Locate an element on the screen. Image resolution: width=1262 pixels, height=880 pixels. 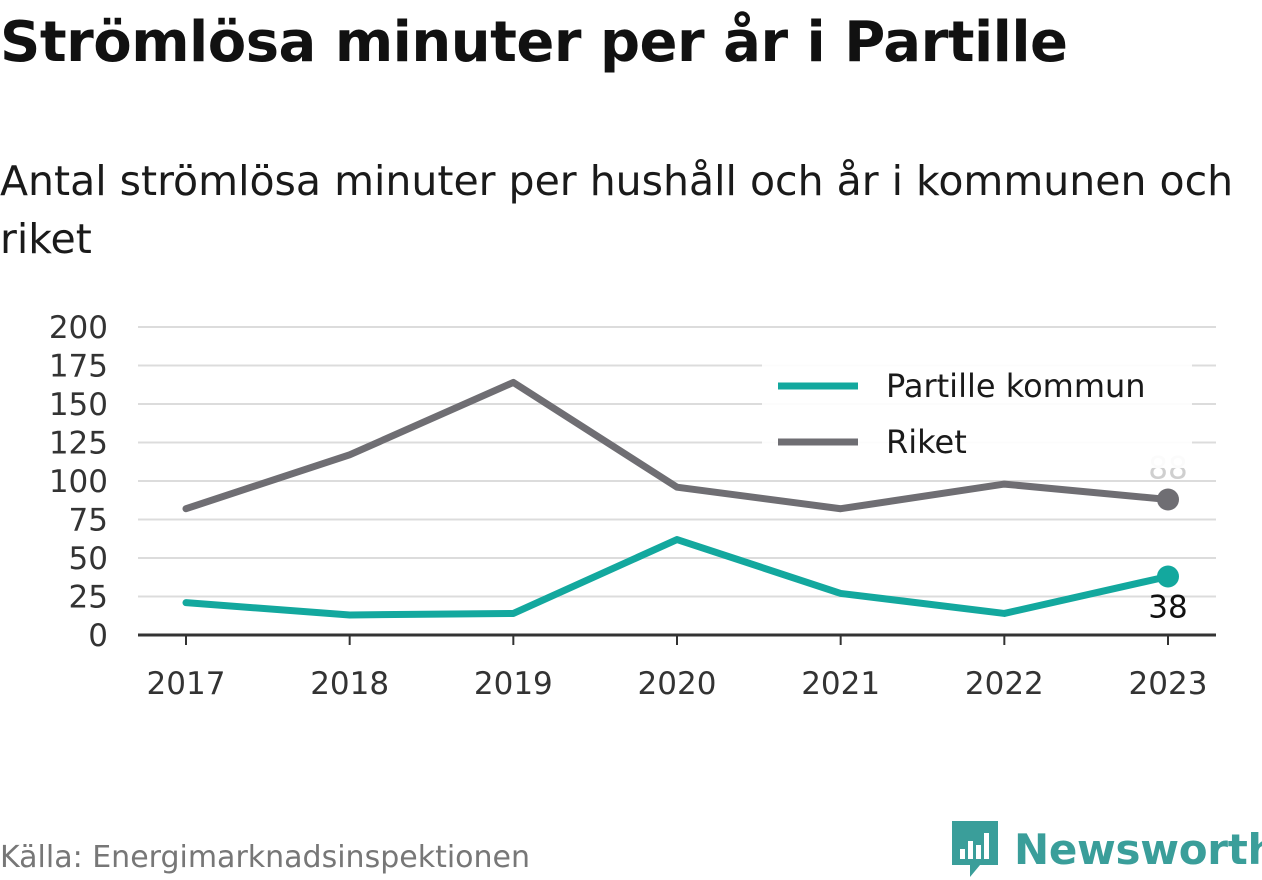
x-tick-label: 2021 is located at coordinates (840, 684).